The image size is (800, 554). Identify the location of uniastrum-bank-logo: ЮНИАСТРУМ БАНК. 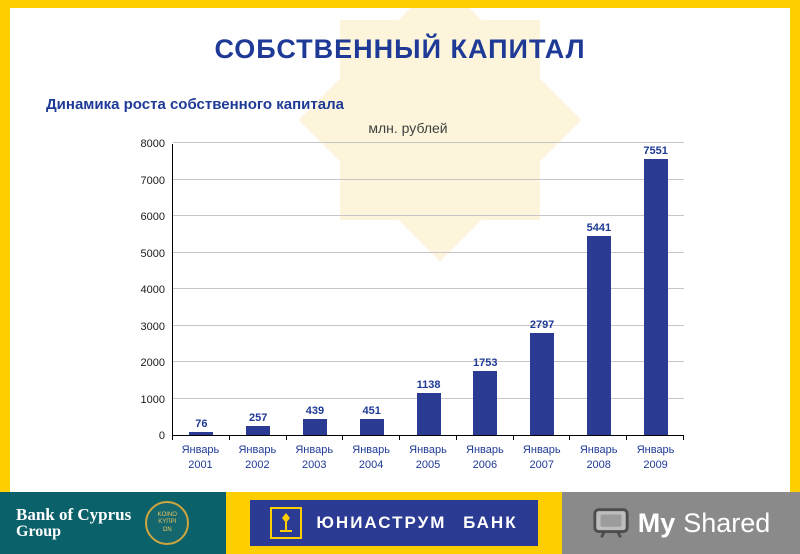
(394, 523).